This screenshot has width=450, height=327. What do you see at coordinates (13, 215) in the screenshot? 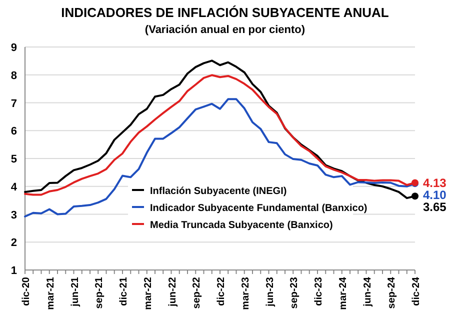
I see `y-tick-label: 3` at bounding box center [13, 215].